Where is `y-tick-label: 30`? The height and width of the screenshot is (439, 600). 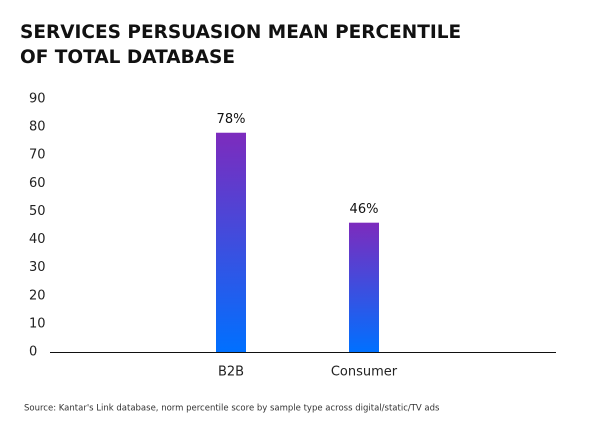
y-tick-label: 30 is located at coordinates (37, 267).